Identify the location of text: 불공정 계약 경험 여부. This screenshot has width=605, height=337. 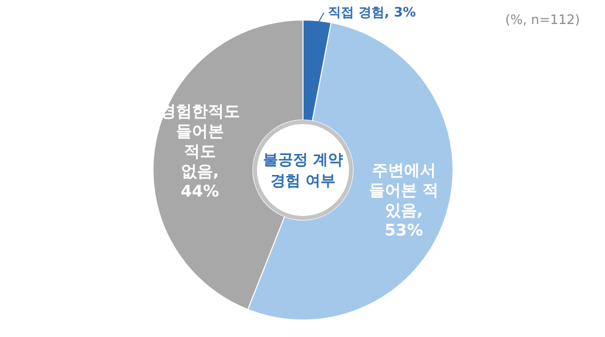
(303, 170).